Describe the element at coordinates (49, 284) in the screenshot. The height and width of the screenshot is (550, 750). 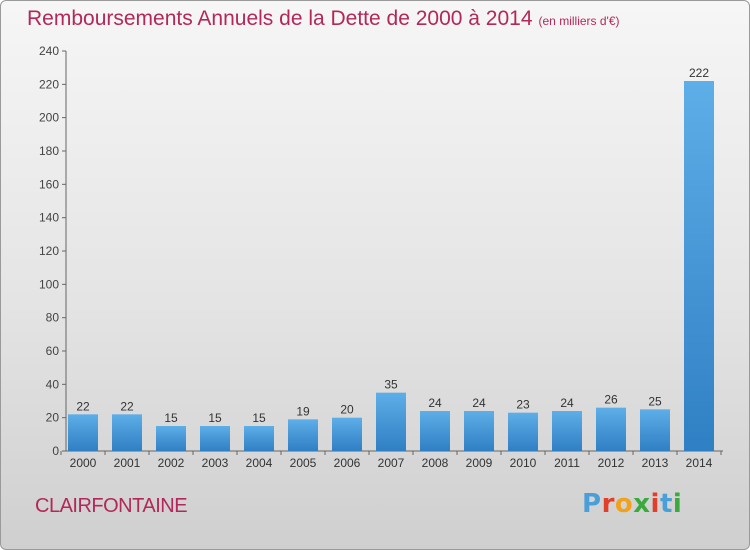
I see `y-tick-label: 100` at that location.